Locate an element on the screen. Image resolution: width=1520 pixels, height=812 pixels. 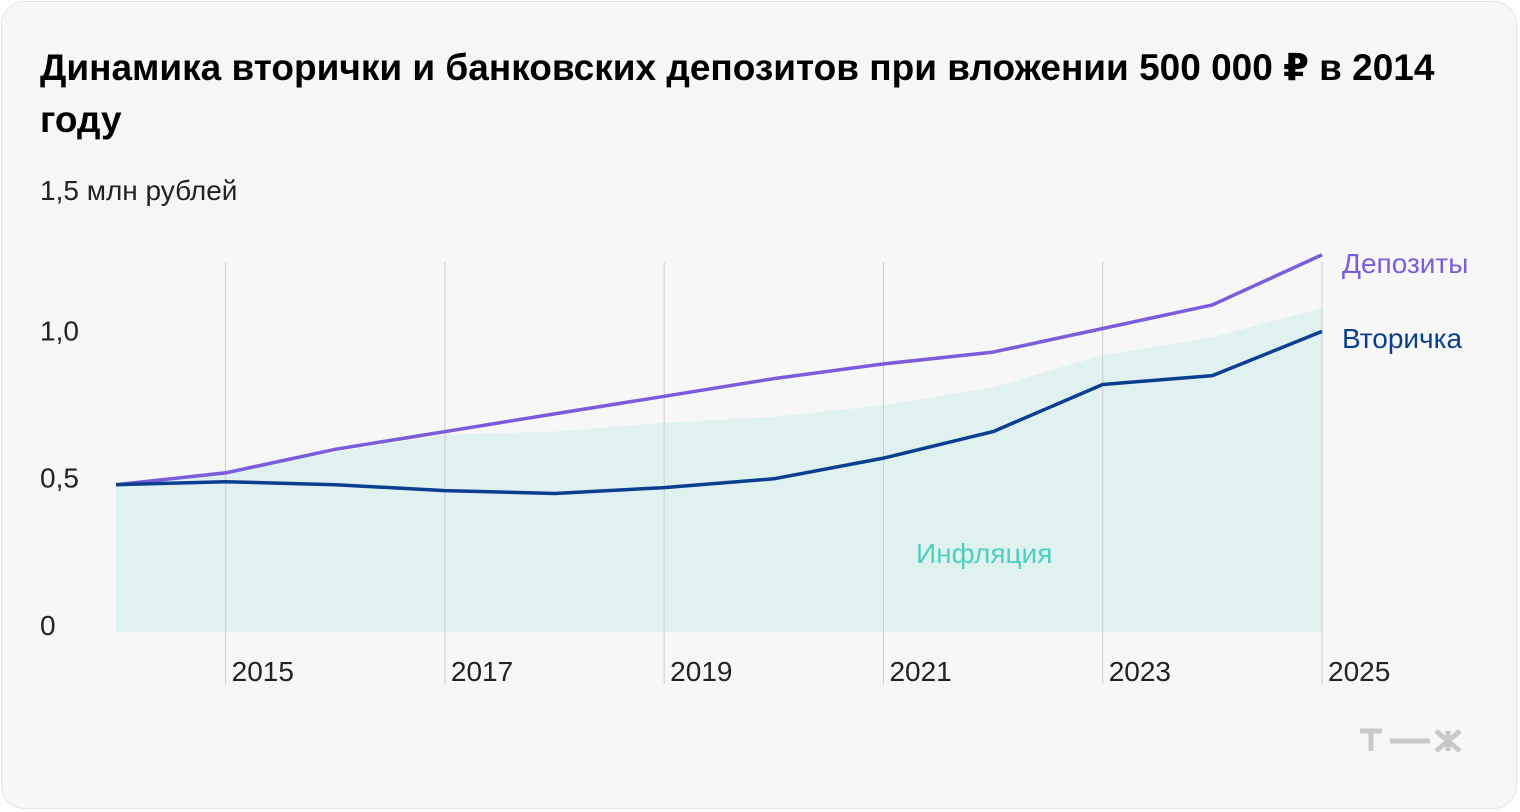
x-tick-2019: 2019 is located at coordinates (701, 671).